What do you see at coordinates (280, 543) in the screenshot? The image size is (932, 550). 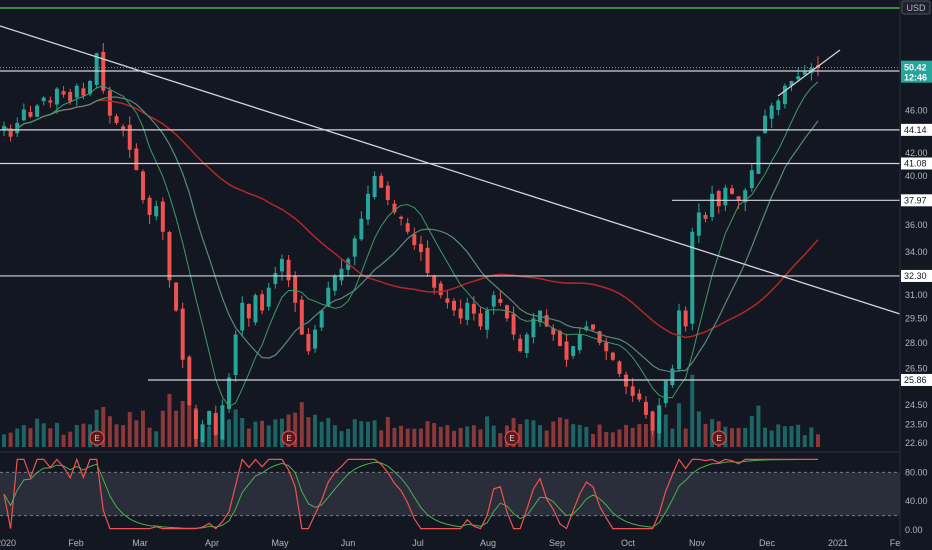 I see `x-tick-label: May` at bounding box center [280, 543].